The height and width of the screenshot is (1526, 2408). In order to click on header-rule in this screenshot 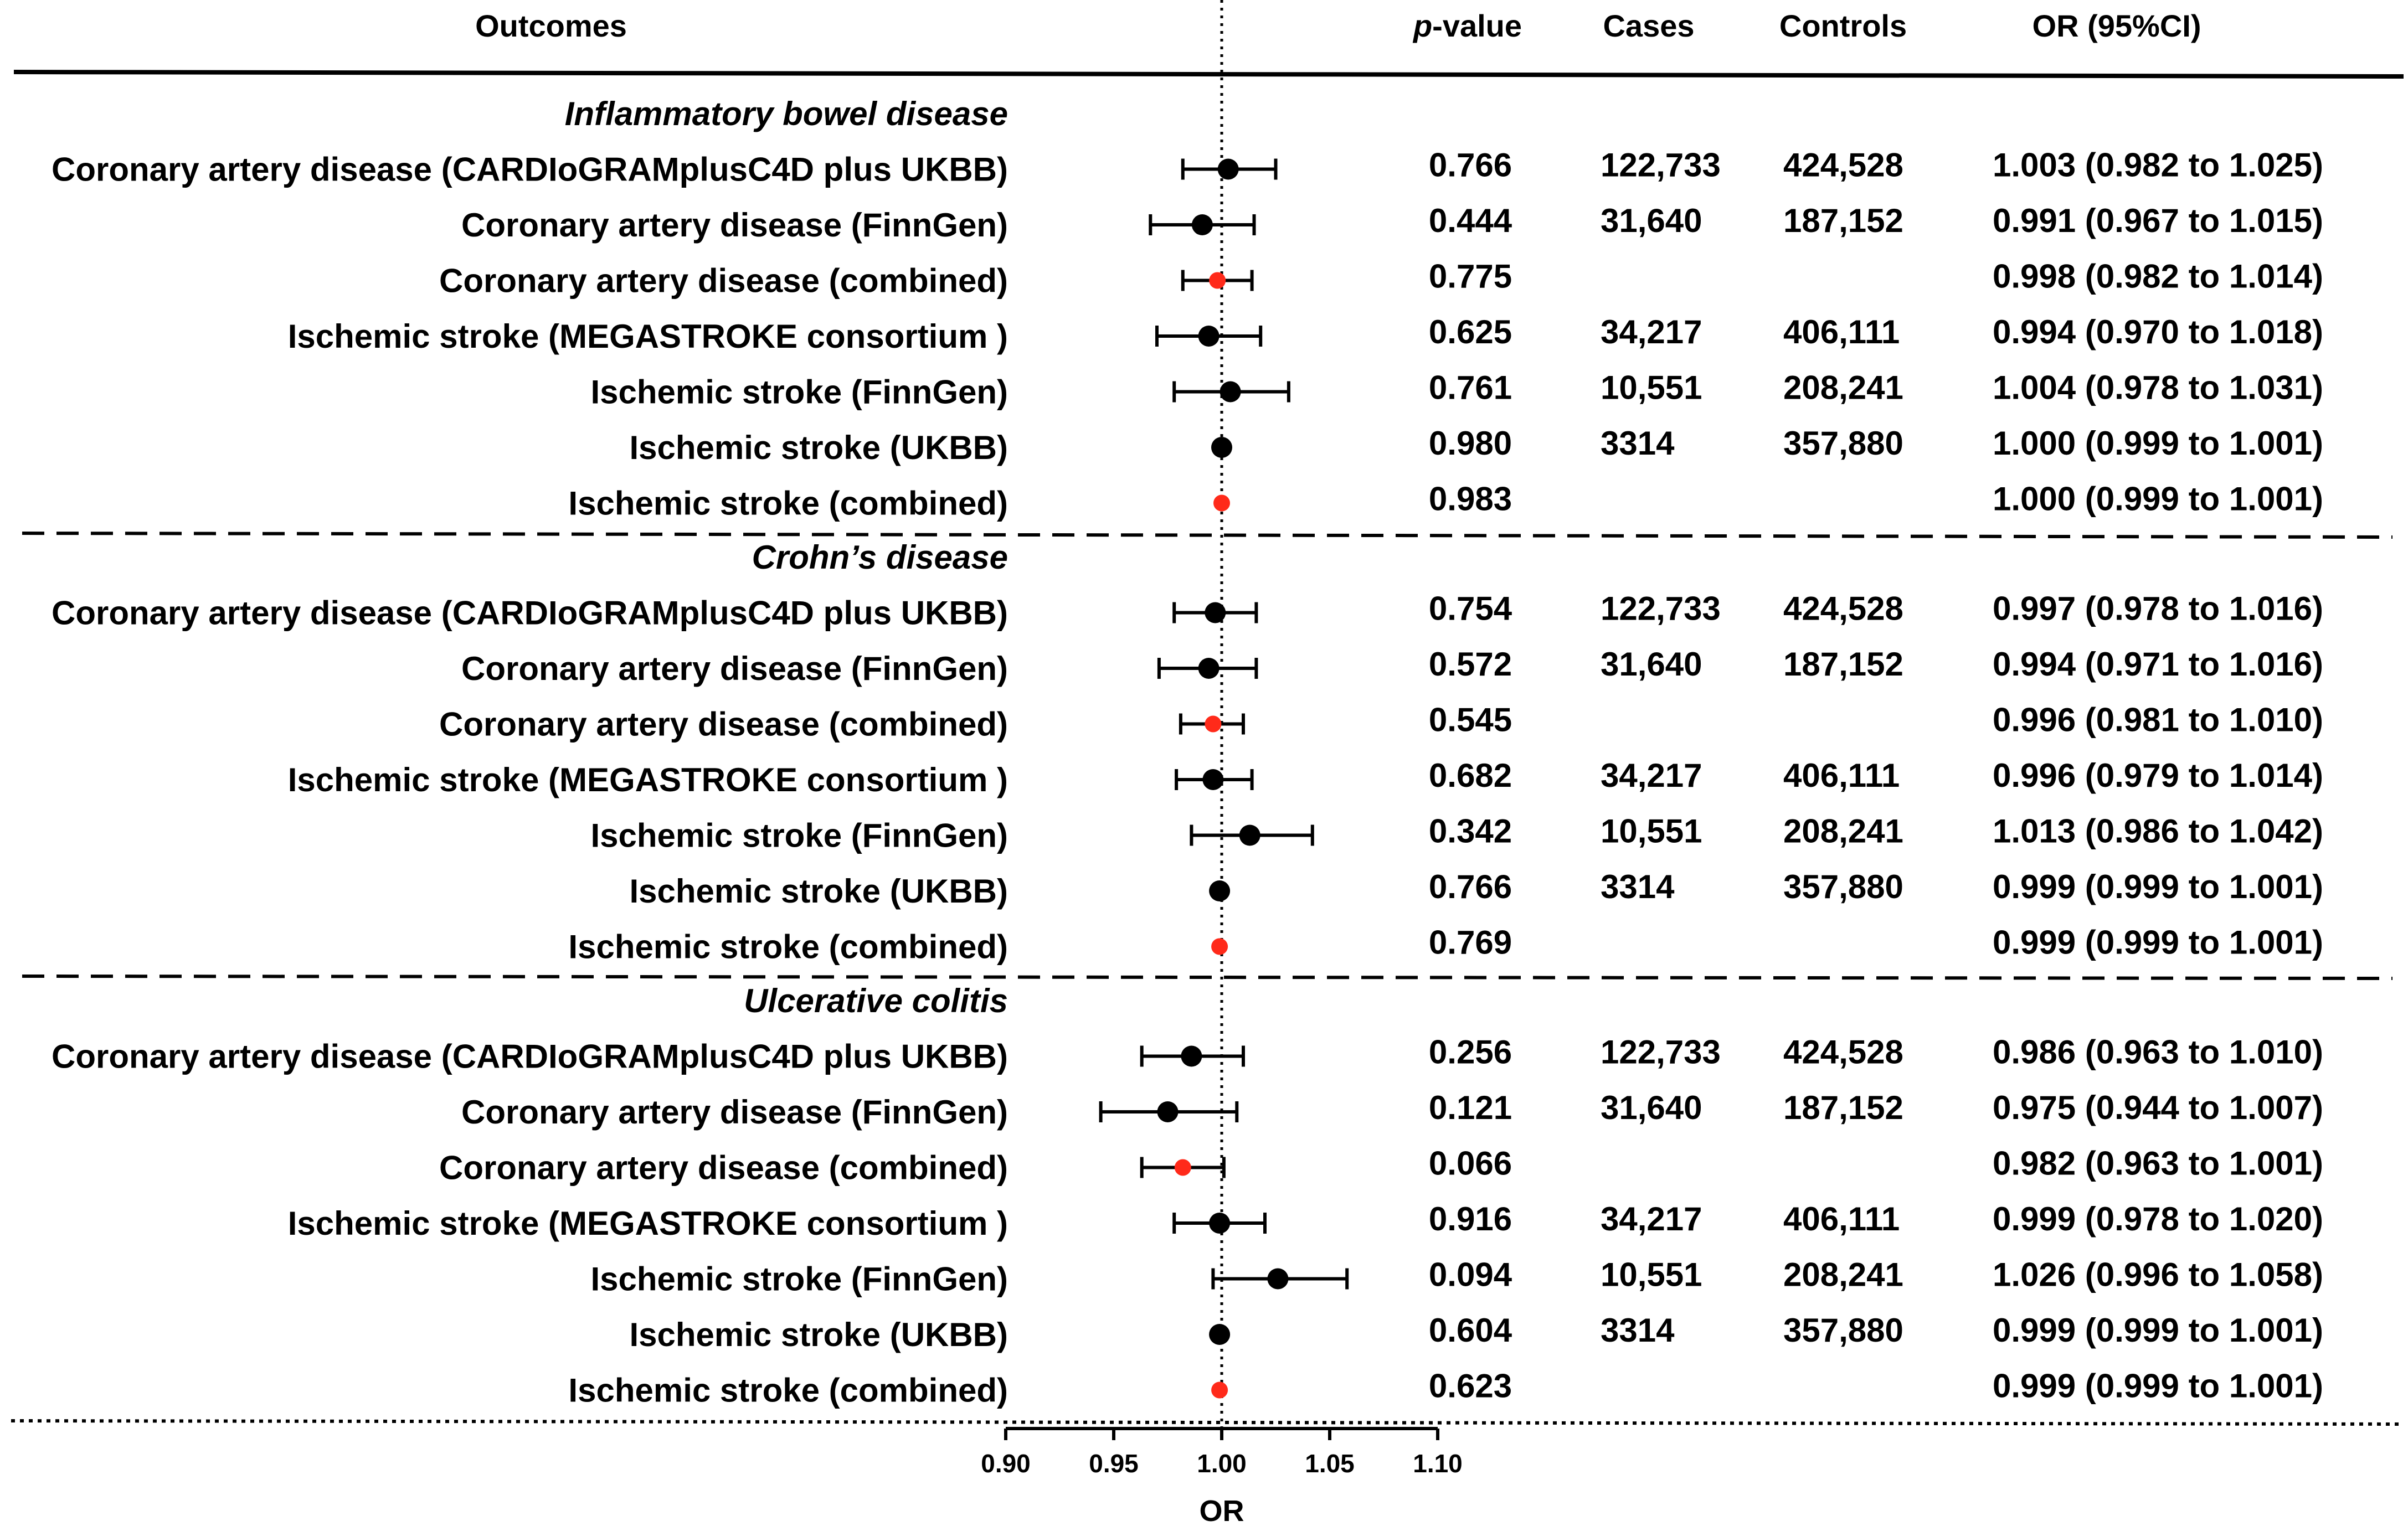, I will do `click(1209, 74)`.